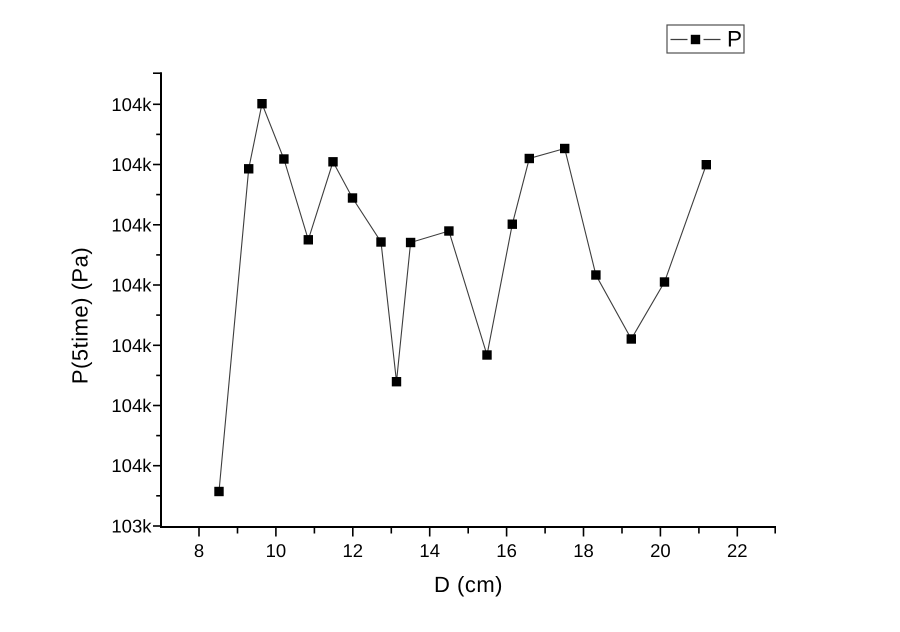 This screenshot has width=900, height=632. What do you see at coordinates (583, 550) in the screenshot?
I see `svg-text: 18` at bounding box center [583, 550].